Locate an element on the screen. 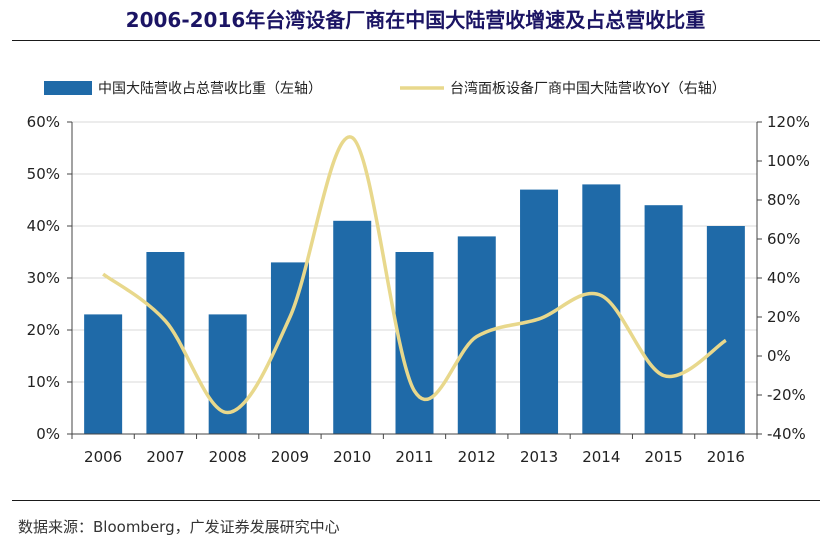  x-tick-label: 2008 is located at coordinates (228, 457).